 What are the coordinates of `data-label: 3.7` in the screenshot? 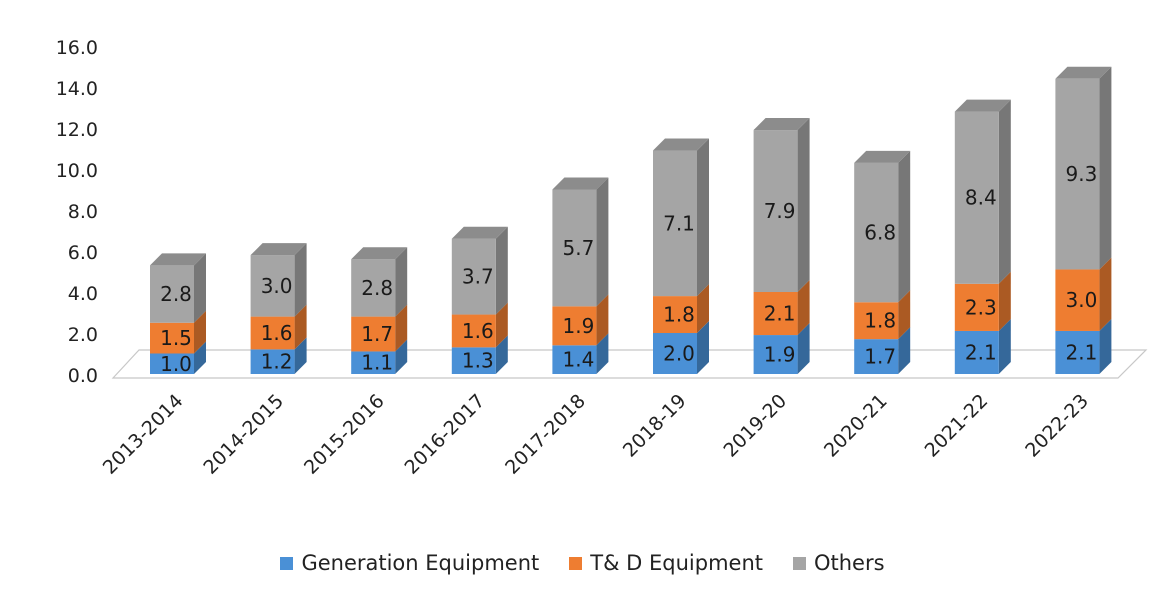 It's located at (478, 277).